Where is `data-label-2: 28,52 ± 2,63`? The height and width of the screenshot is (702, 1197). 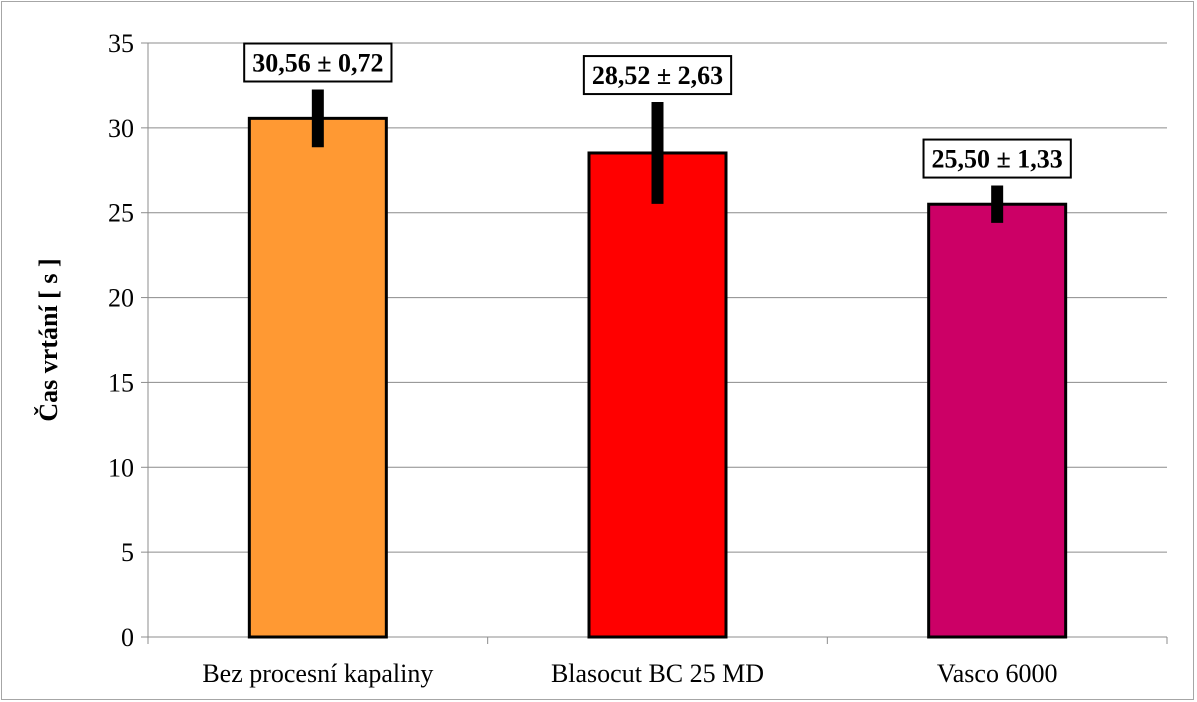 data-label-2: 28,52 ± 2,63 is located at coordinates (657, 75).